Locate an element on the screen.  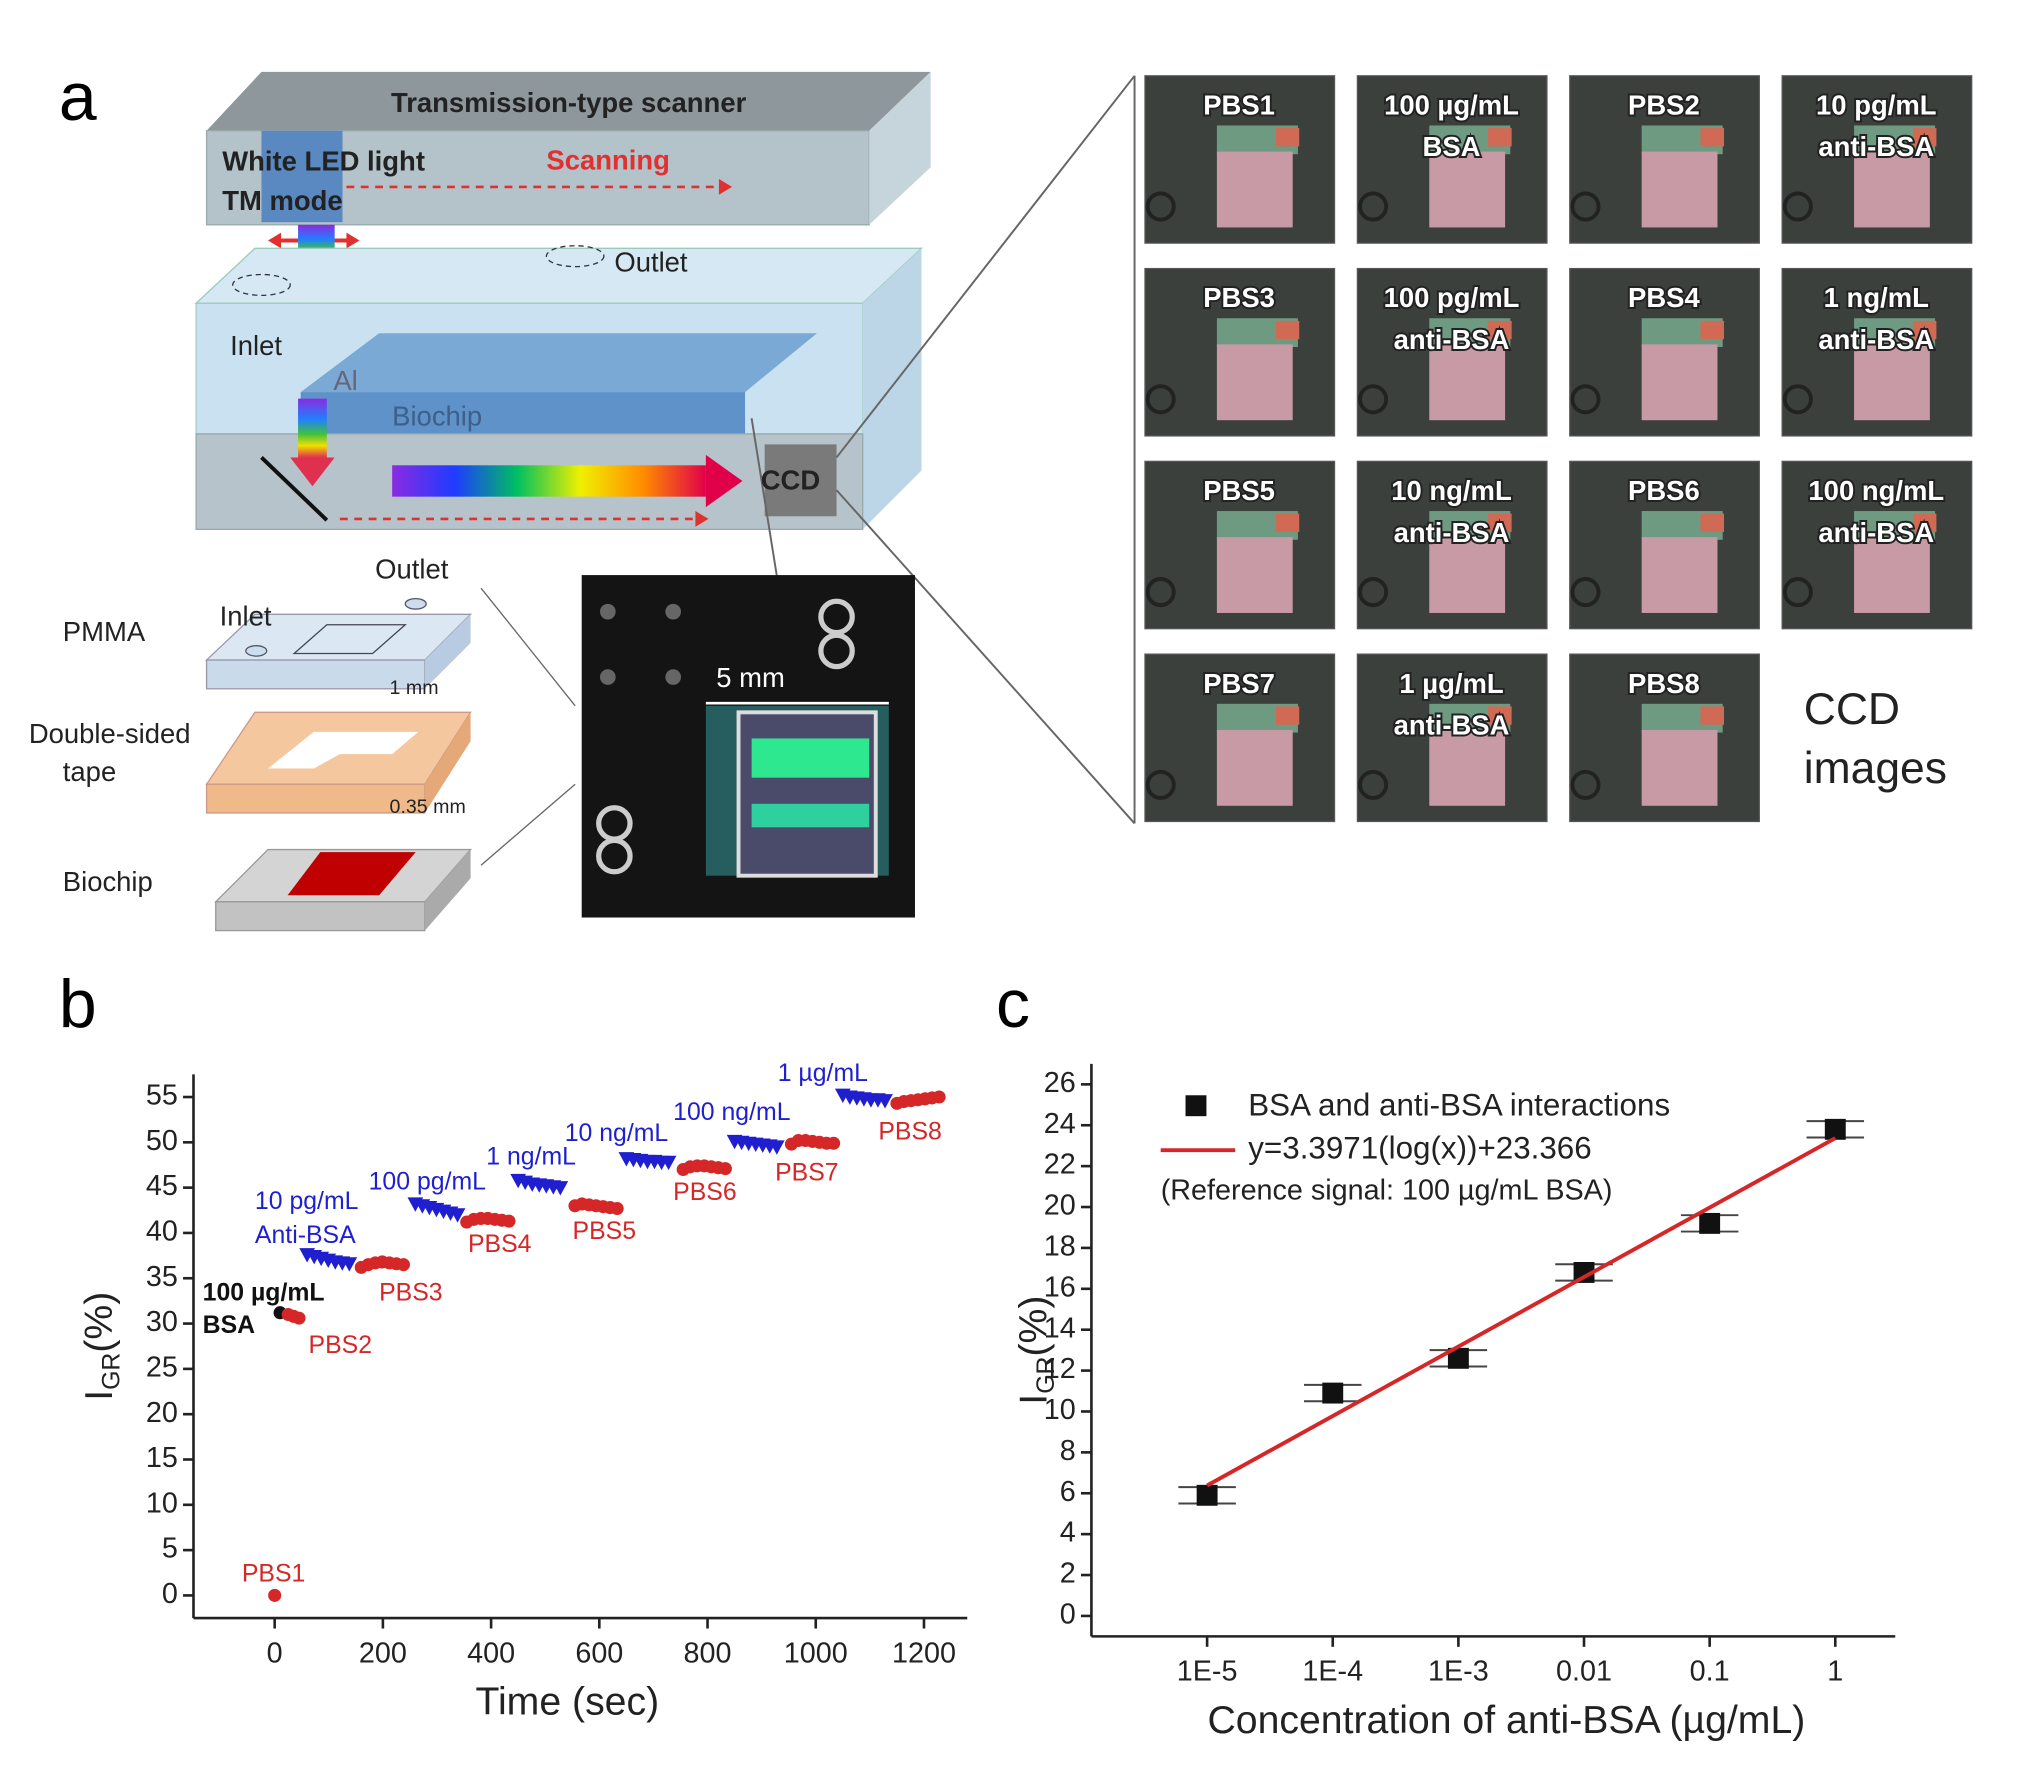
ccd-image-label: 100 pg/mL is located at coordinates (1452, 297).